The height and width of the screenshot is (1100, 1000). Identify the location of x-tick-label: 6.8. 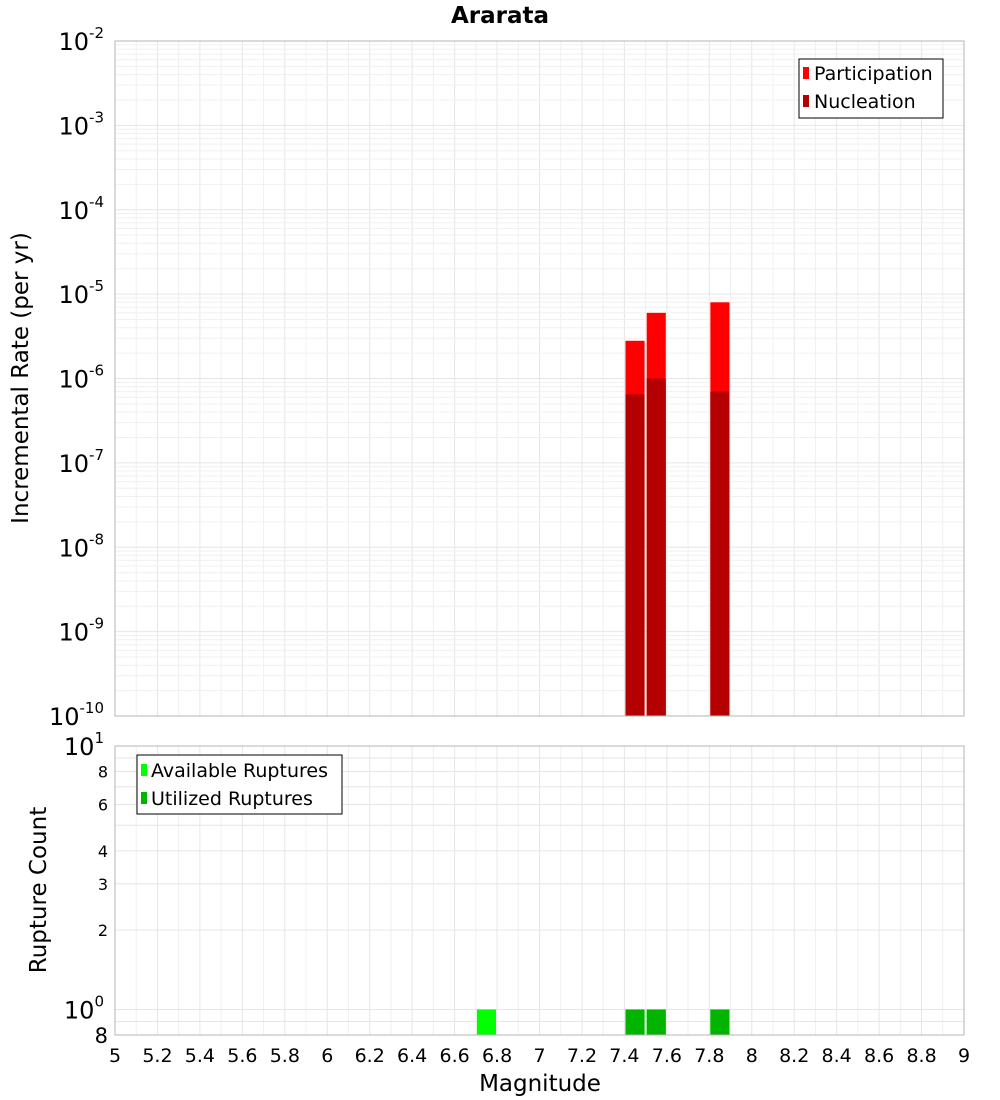
(497, 1056).